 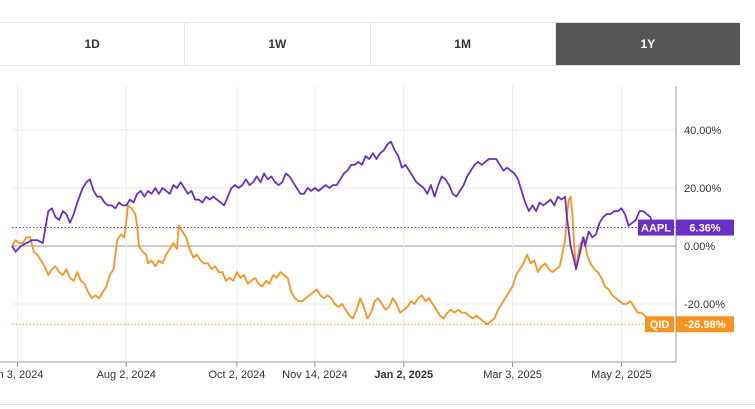 I want to click on tab-1y: 1Y, so click(x=647, y=44).